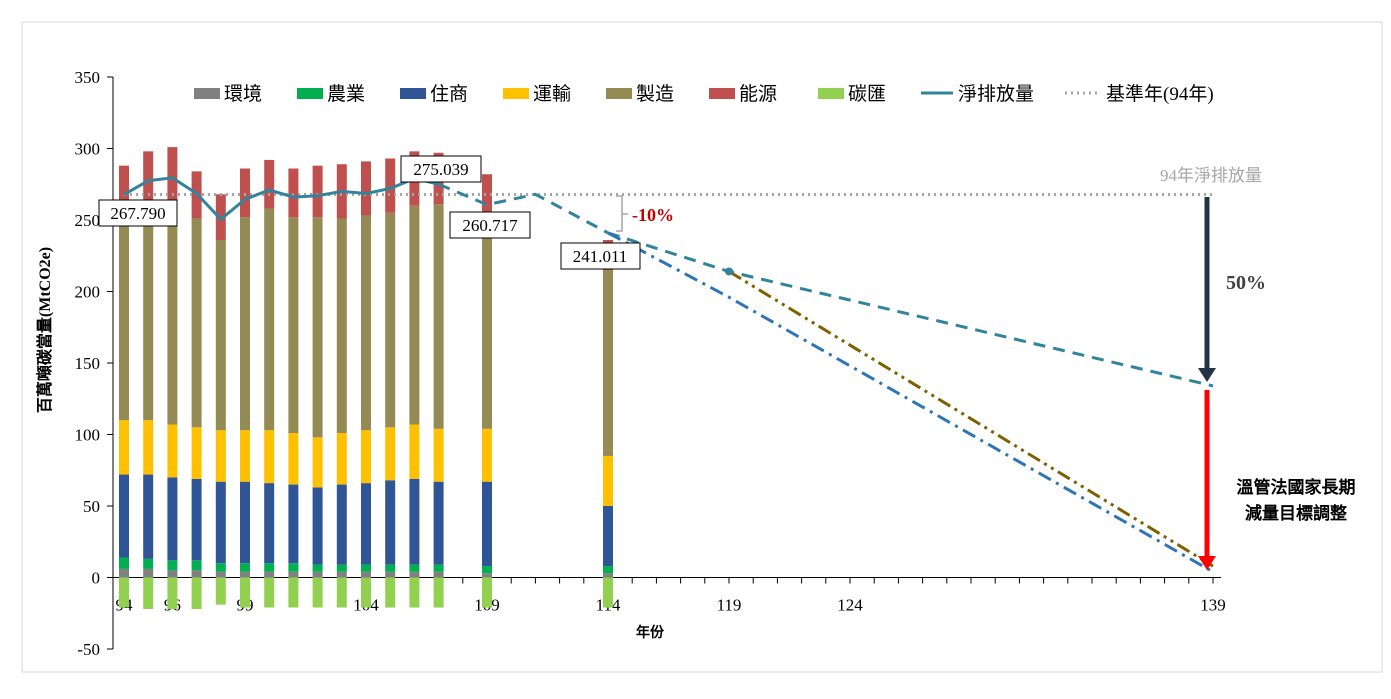  Describe the element at coordinates (1207, 563) in the screenshot. I see `target-arrow-head` at that location.